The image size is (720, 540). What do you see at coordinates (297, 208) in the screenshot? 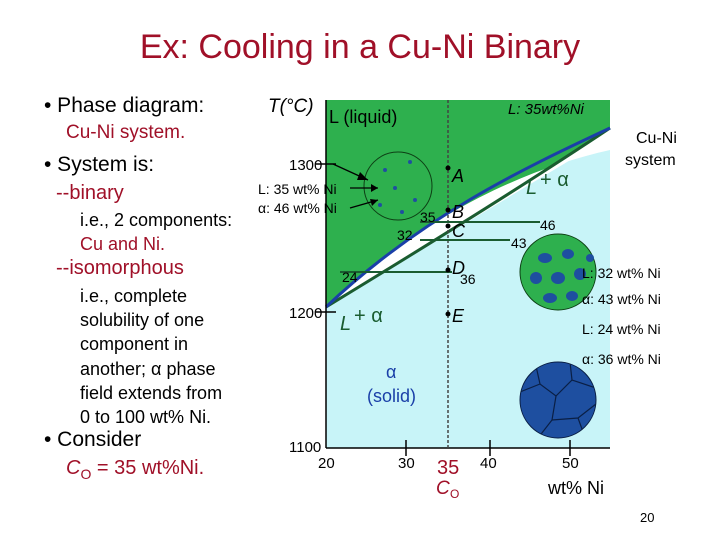
I see `annot-b-solid: α: 46 wt% Ni` at bounding box center [297, 208].